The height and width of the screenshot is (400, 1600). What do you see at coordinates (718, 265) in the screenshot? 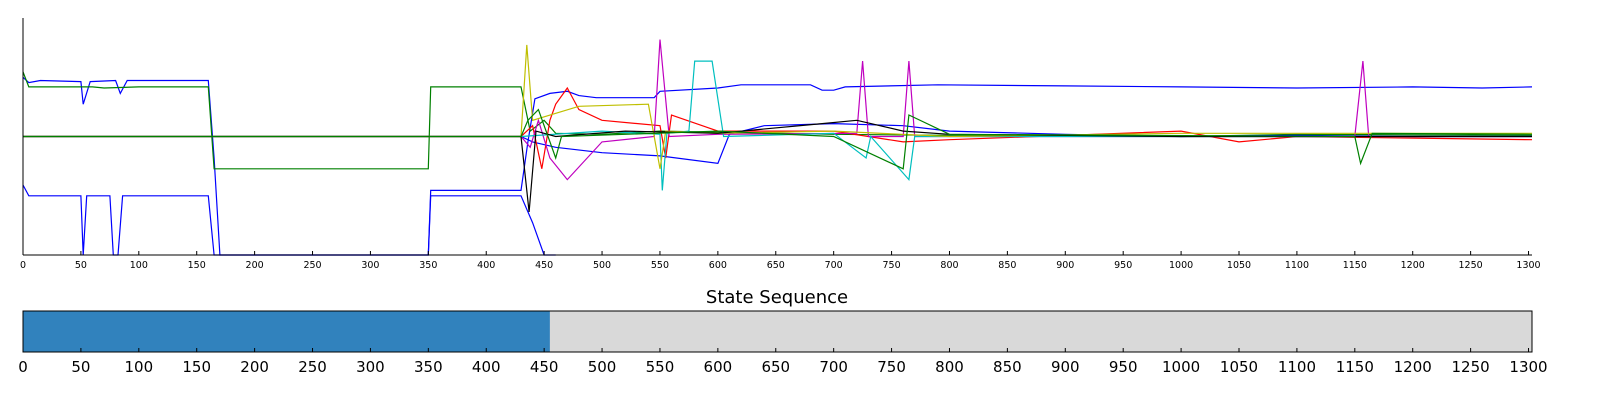
I see `x-tick-label: 600` at bounding box center [718, 265].